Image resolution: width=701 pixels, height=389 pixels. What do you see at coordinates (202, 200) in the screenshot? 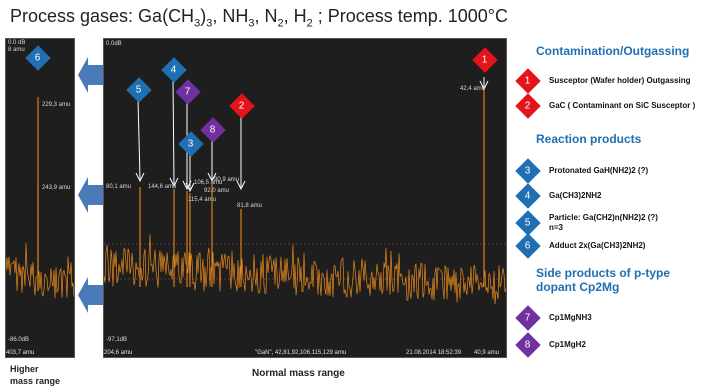
I see `peak-label-115: 115,4 amu` at bounding box center [202, 200].